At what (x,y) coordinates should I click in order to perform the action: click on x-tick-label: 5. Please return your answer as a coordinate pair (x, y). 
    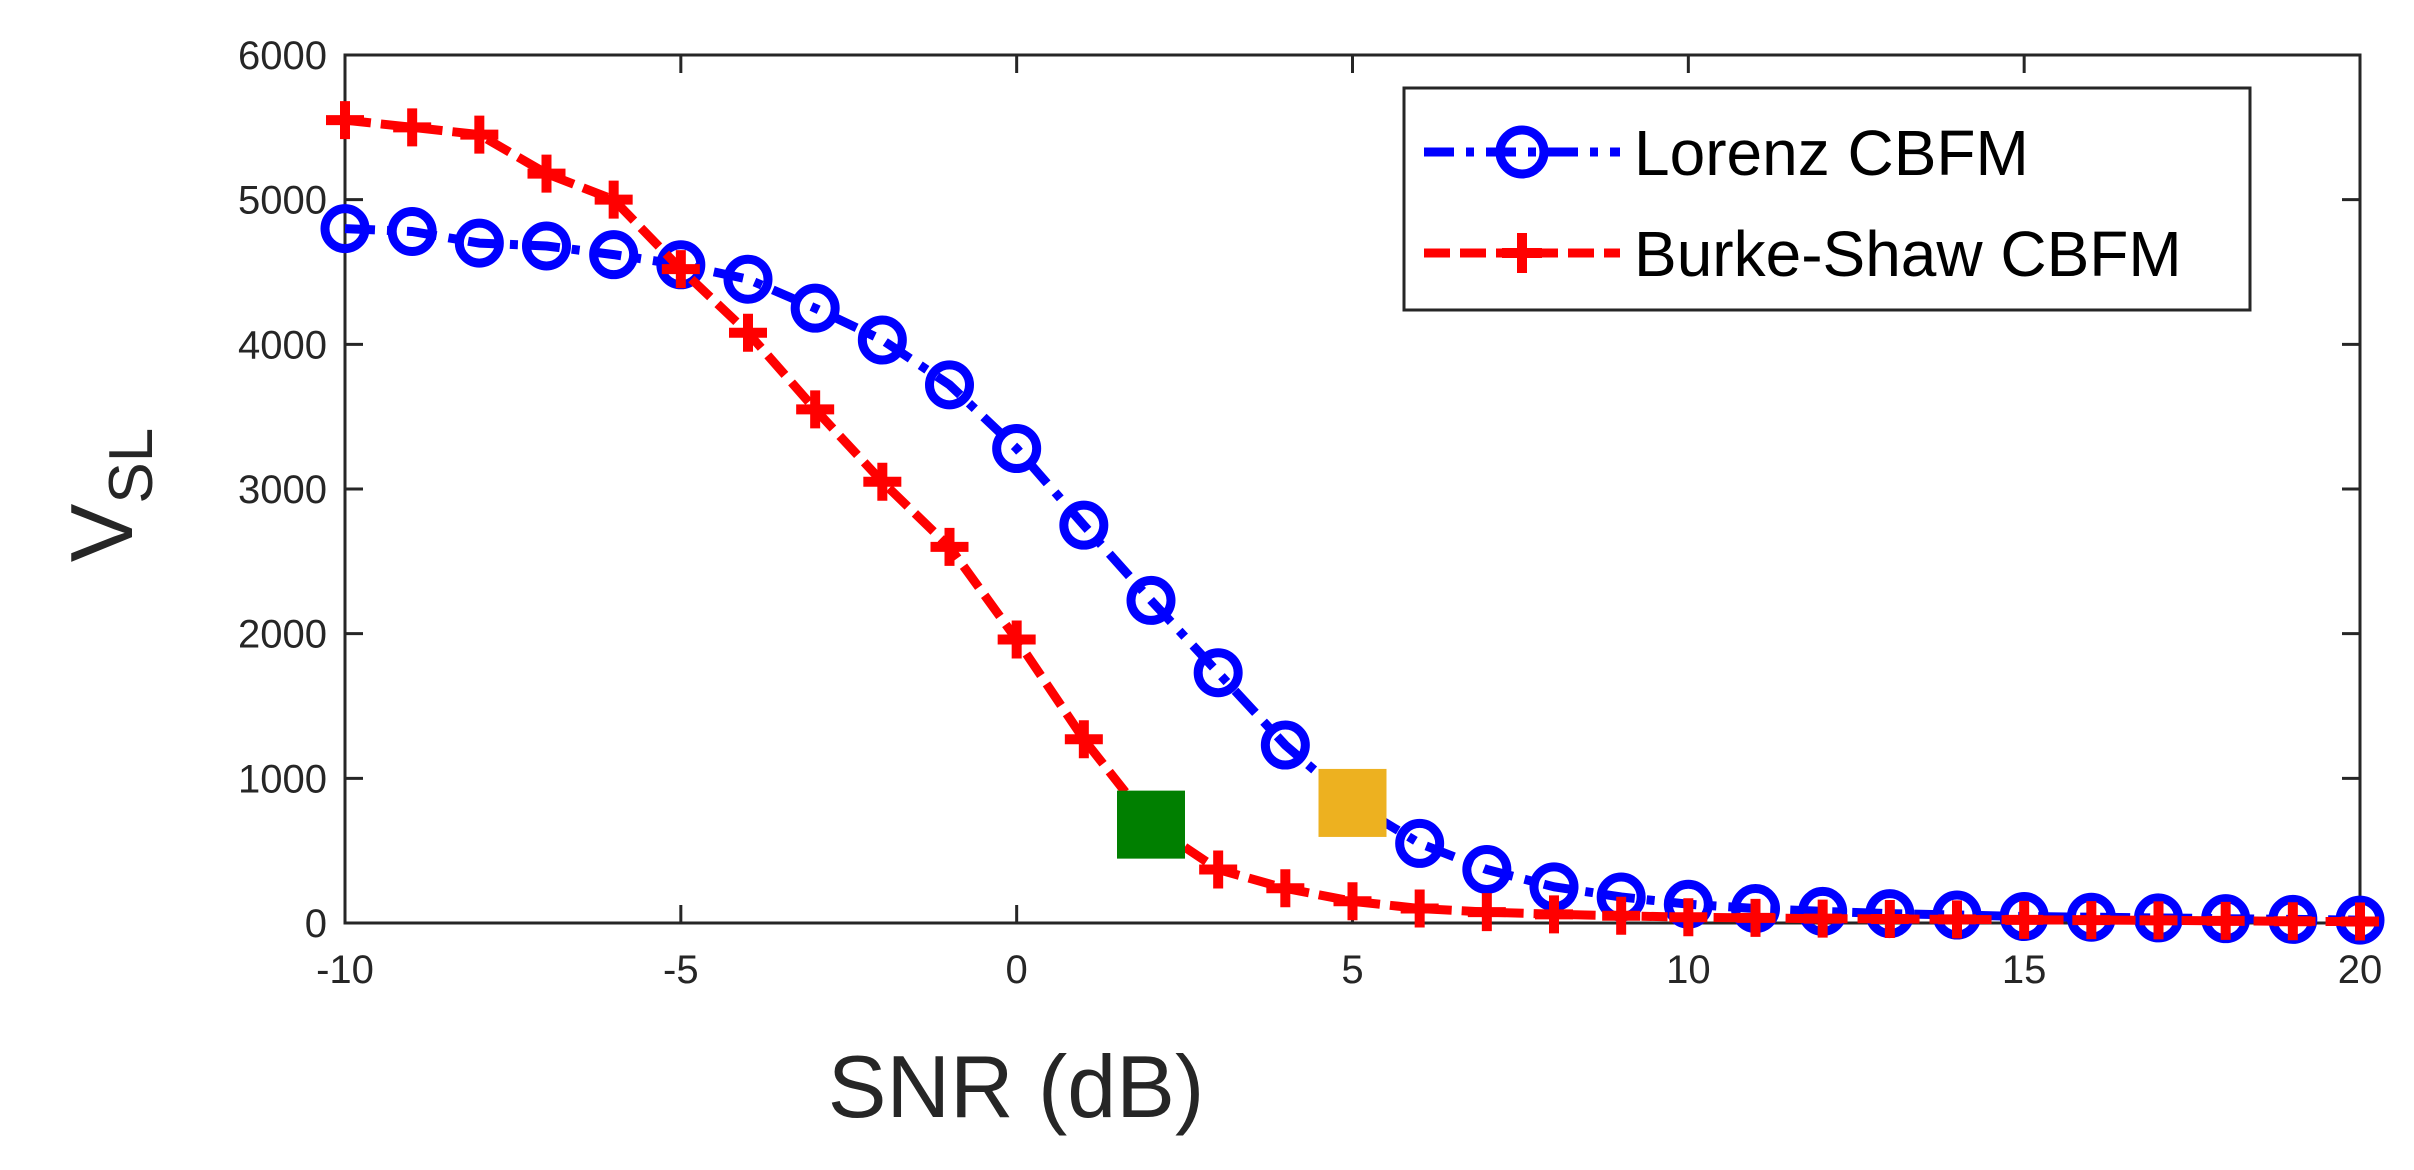
    Looking at the image, I should click on (1352, 970).